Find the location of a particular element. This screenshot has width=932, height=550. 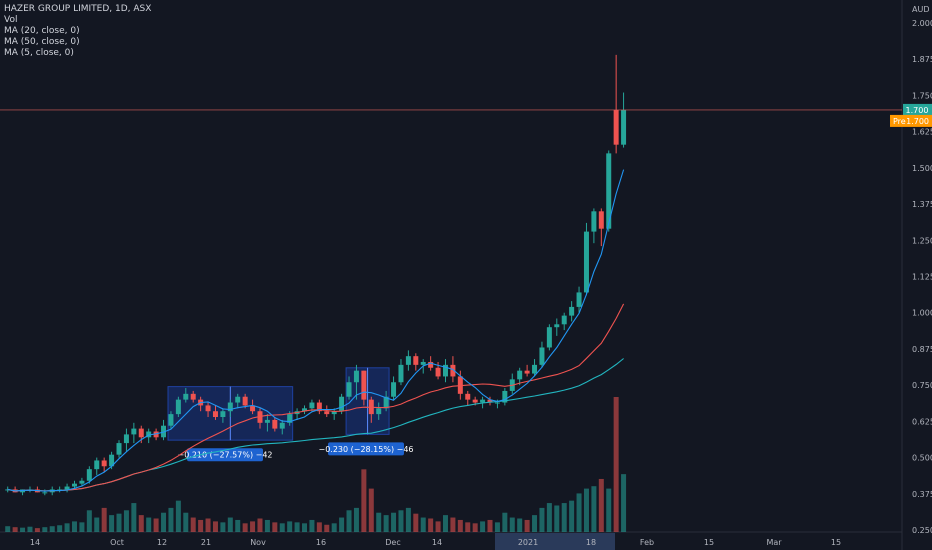

y-tick-label: 0.375 is located at coordinates (922, 494).